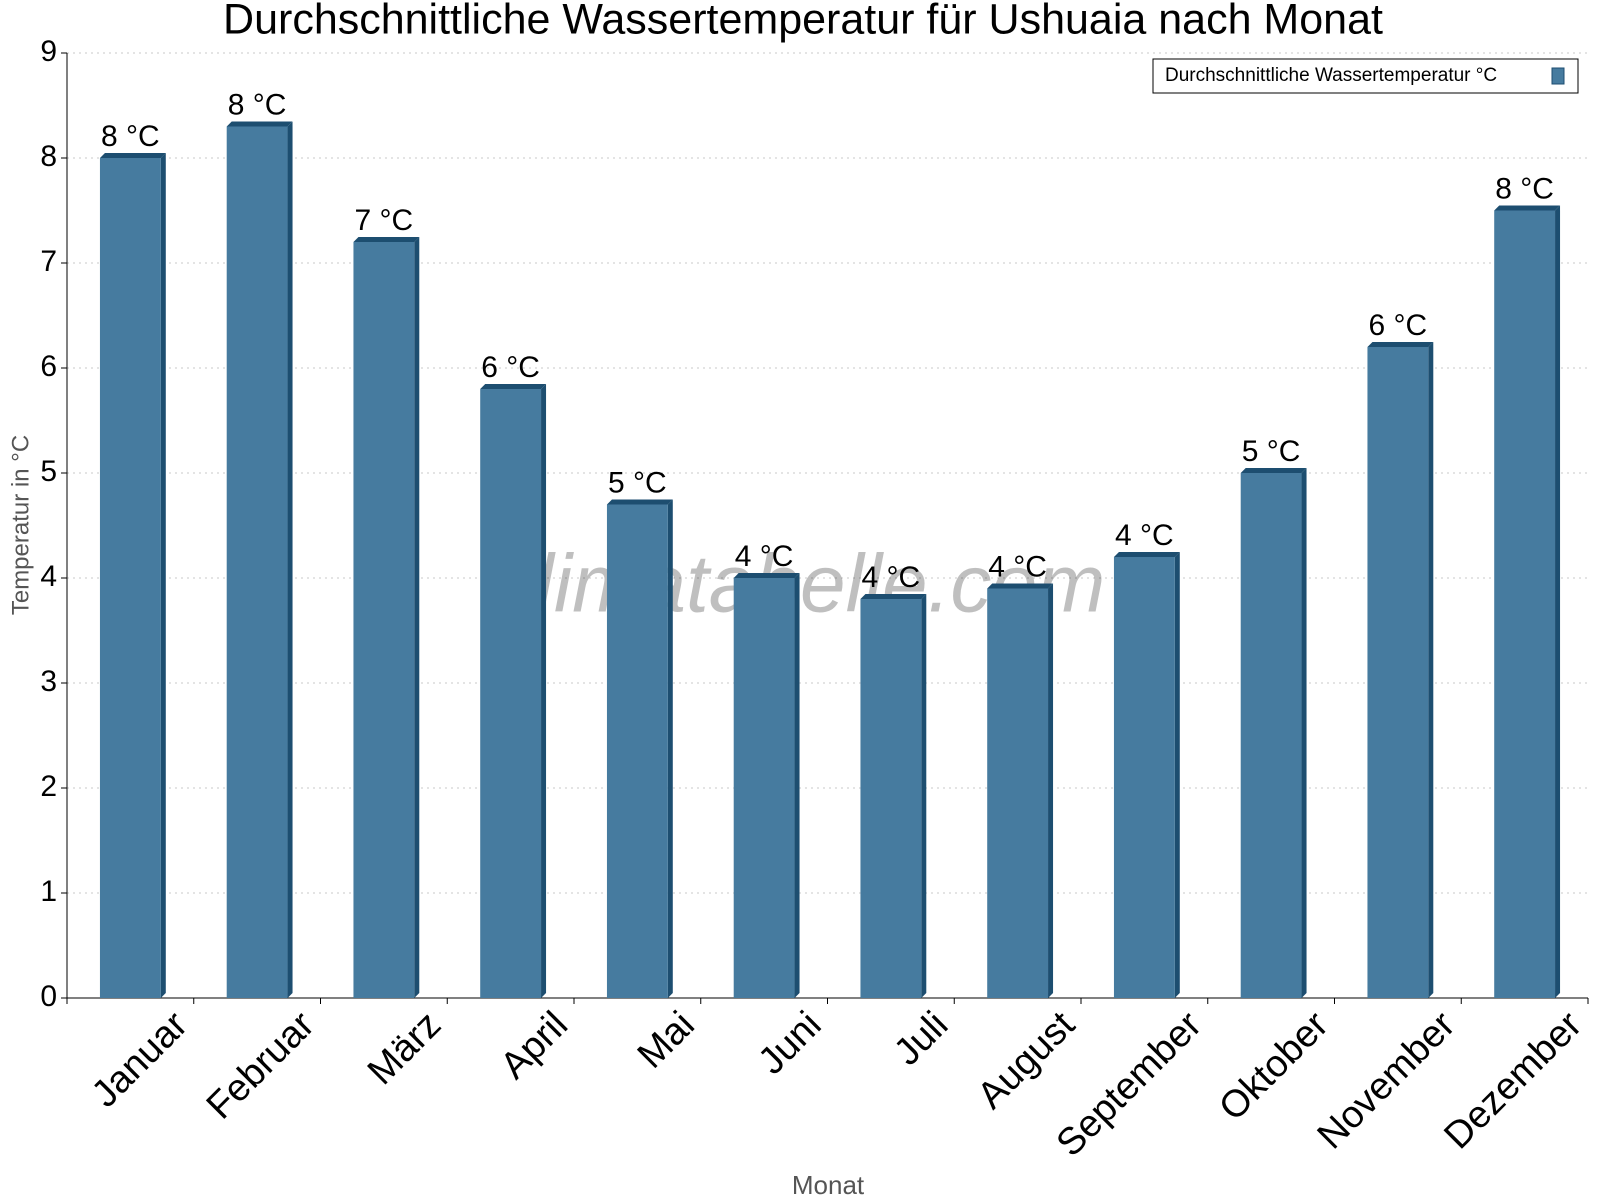  Describe the element at coordinates (666, 1040) in the screenshot. I see `x-tick-label: Mai` at that location.